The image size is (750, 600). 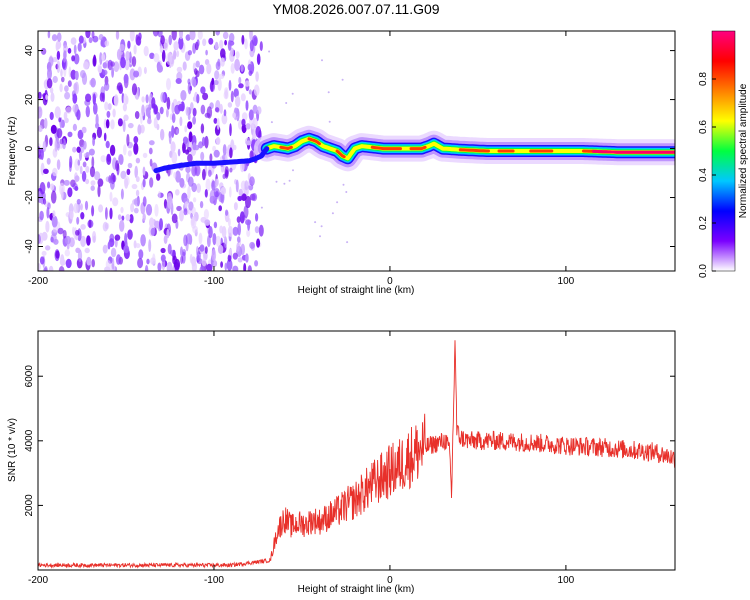 What do you see at coordinates (29, 376) in the screenshot?
I see `y-tick-label: 6000` at bounding box center [29, 376].